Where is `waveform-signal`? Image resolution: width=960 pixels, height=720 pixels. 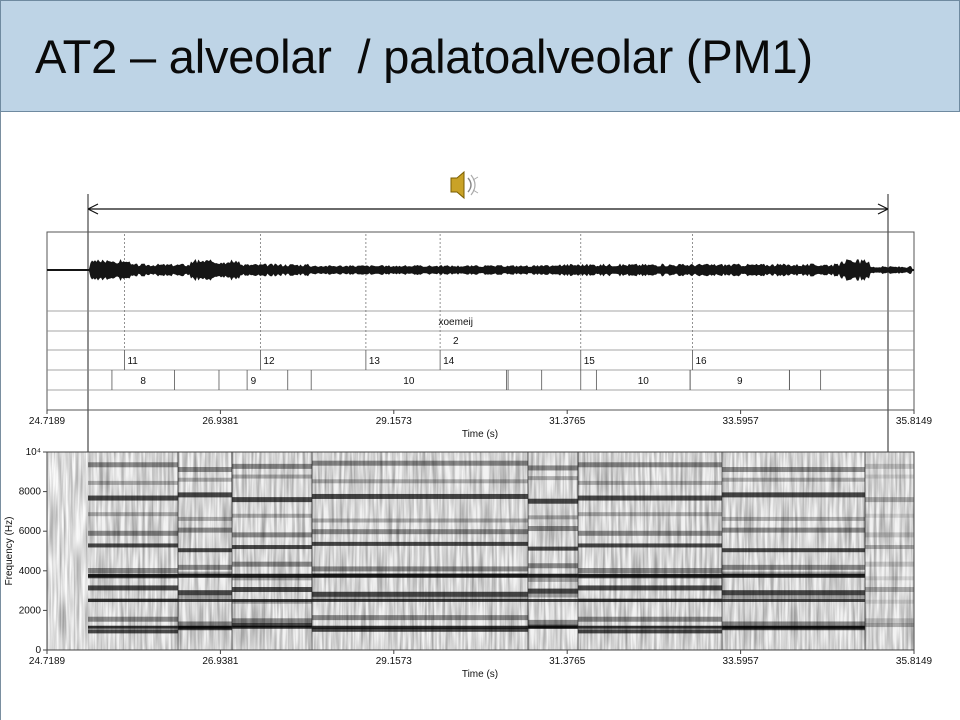
waveform-signal is located at coordinates (480, 270).